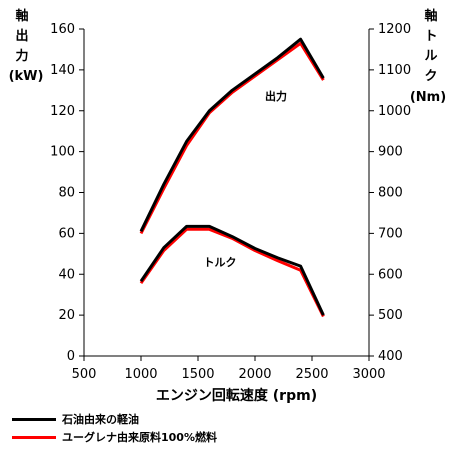 The height and width of the screenshot is (457, 450). I want to click on legend: 石油由来の軽油 ユーグレナ由来原料100%燃料, so click(114, 428).